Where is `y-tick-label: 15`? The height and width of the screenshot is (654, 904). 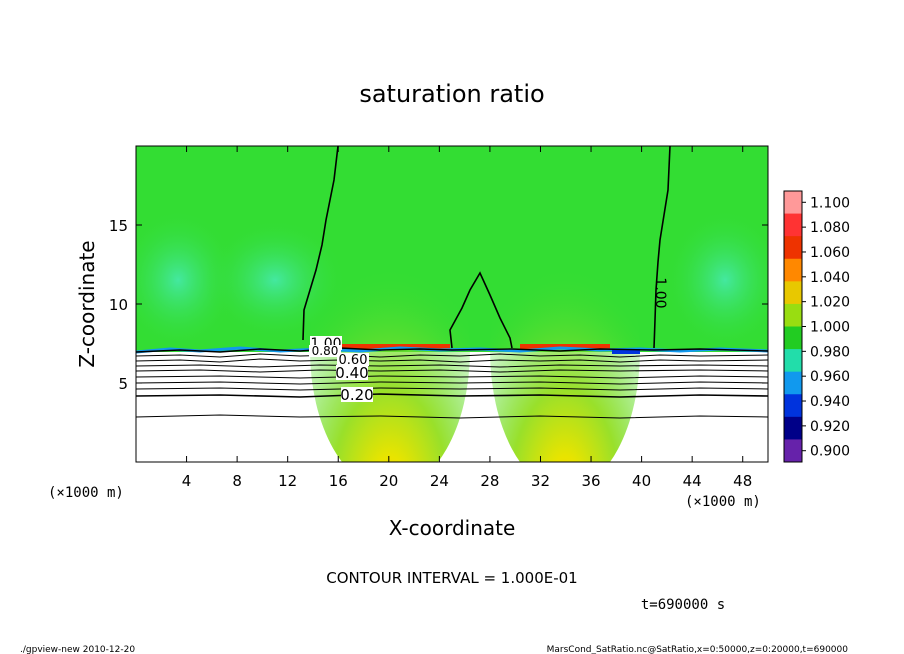 y-tick-label: 15 is located at coordinates (118, 226).